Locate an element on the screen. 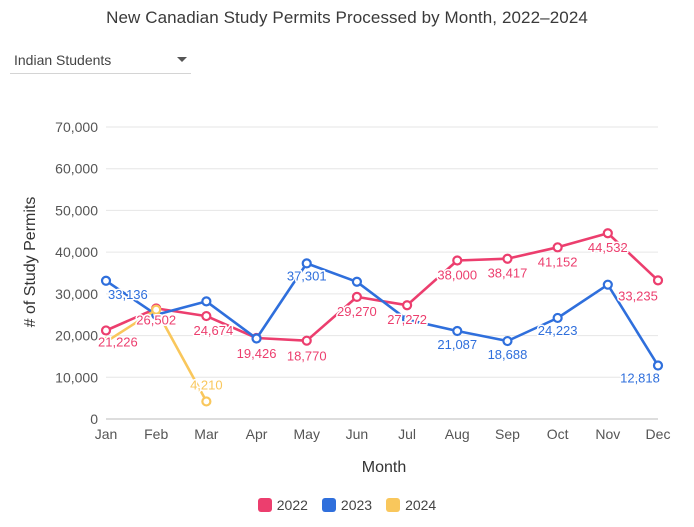 This screenshot has height=527, width=694. y-tick-label: 10,000 is located at coordinates (76, 377).